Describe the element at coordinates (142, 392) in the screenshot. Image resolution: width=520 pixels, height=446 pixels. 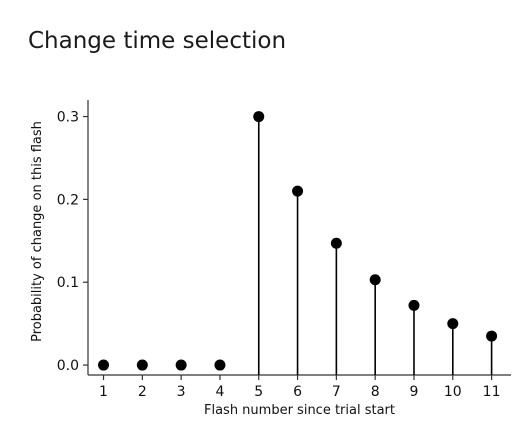
I see `x-tick-label: 2` at that location.